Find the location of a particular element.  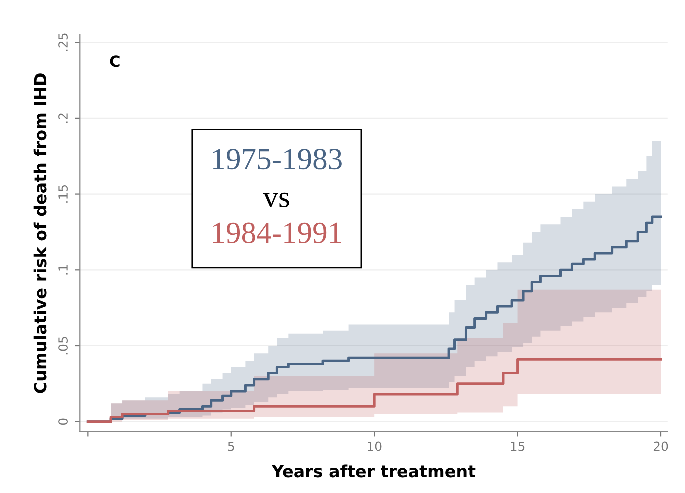

y-tick-label: 0 is located at coordinates (63, 422).